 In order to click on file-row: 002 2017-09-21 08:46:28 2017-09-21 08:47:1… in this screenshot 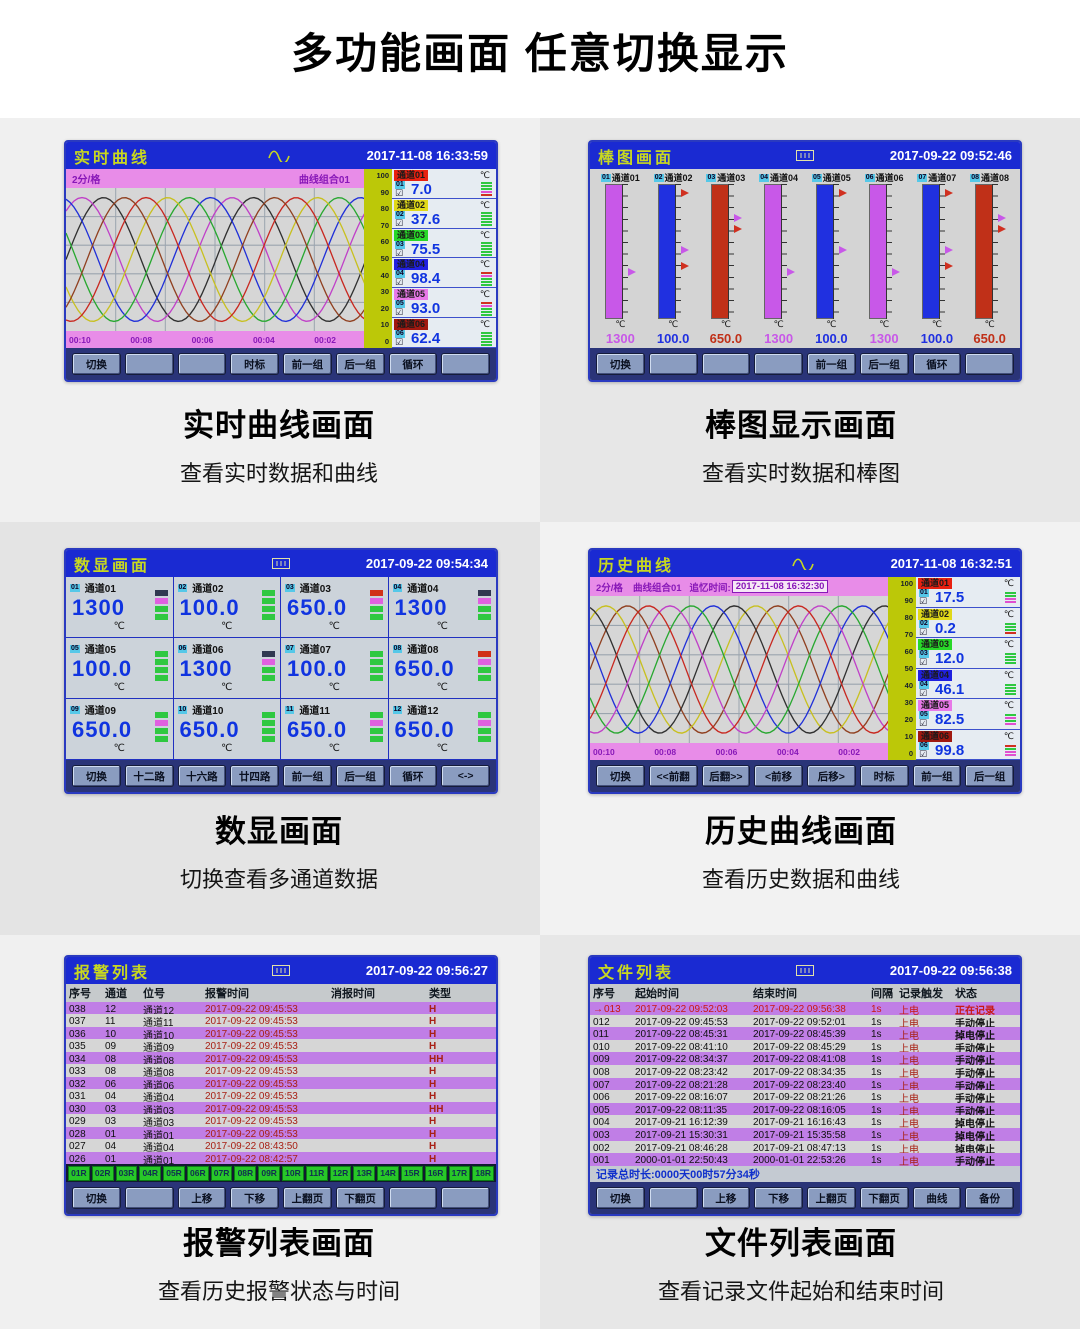, I will do `click(805, 1148)`.